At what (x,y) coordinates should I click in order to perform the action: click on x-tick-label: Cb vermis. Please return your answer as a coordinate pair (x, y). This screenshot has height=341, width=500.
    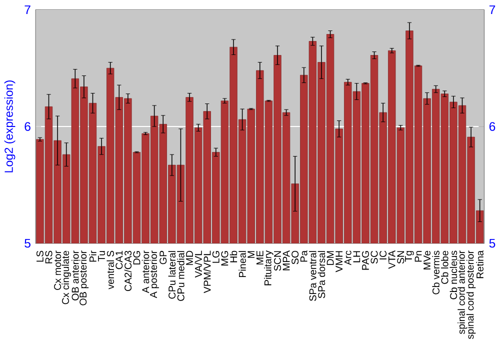
    Looking at the image, I should click on (436, 272).